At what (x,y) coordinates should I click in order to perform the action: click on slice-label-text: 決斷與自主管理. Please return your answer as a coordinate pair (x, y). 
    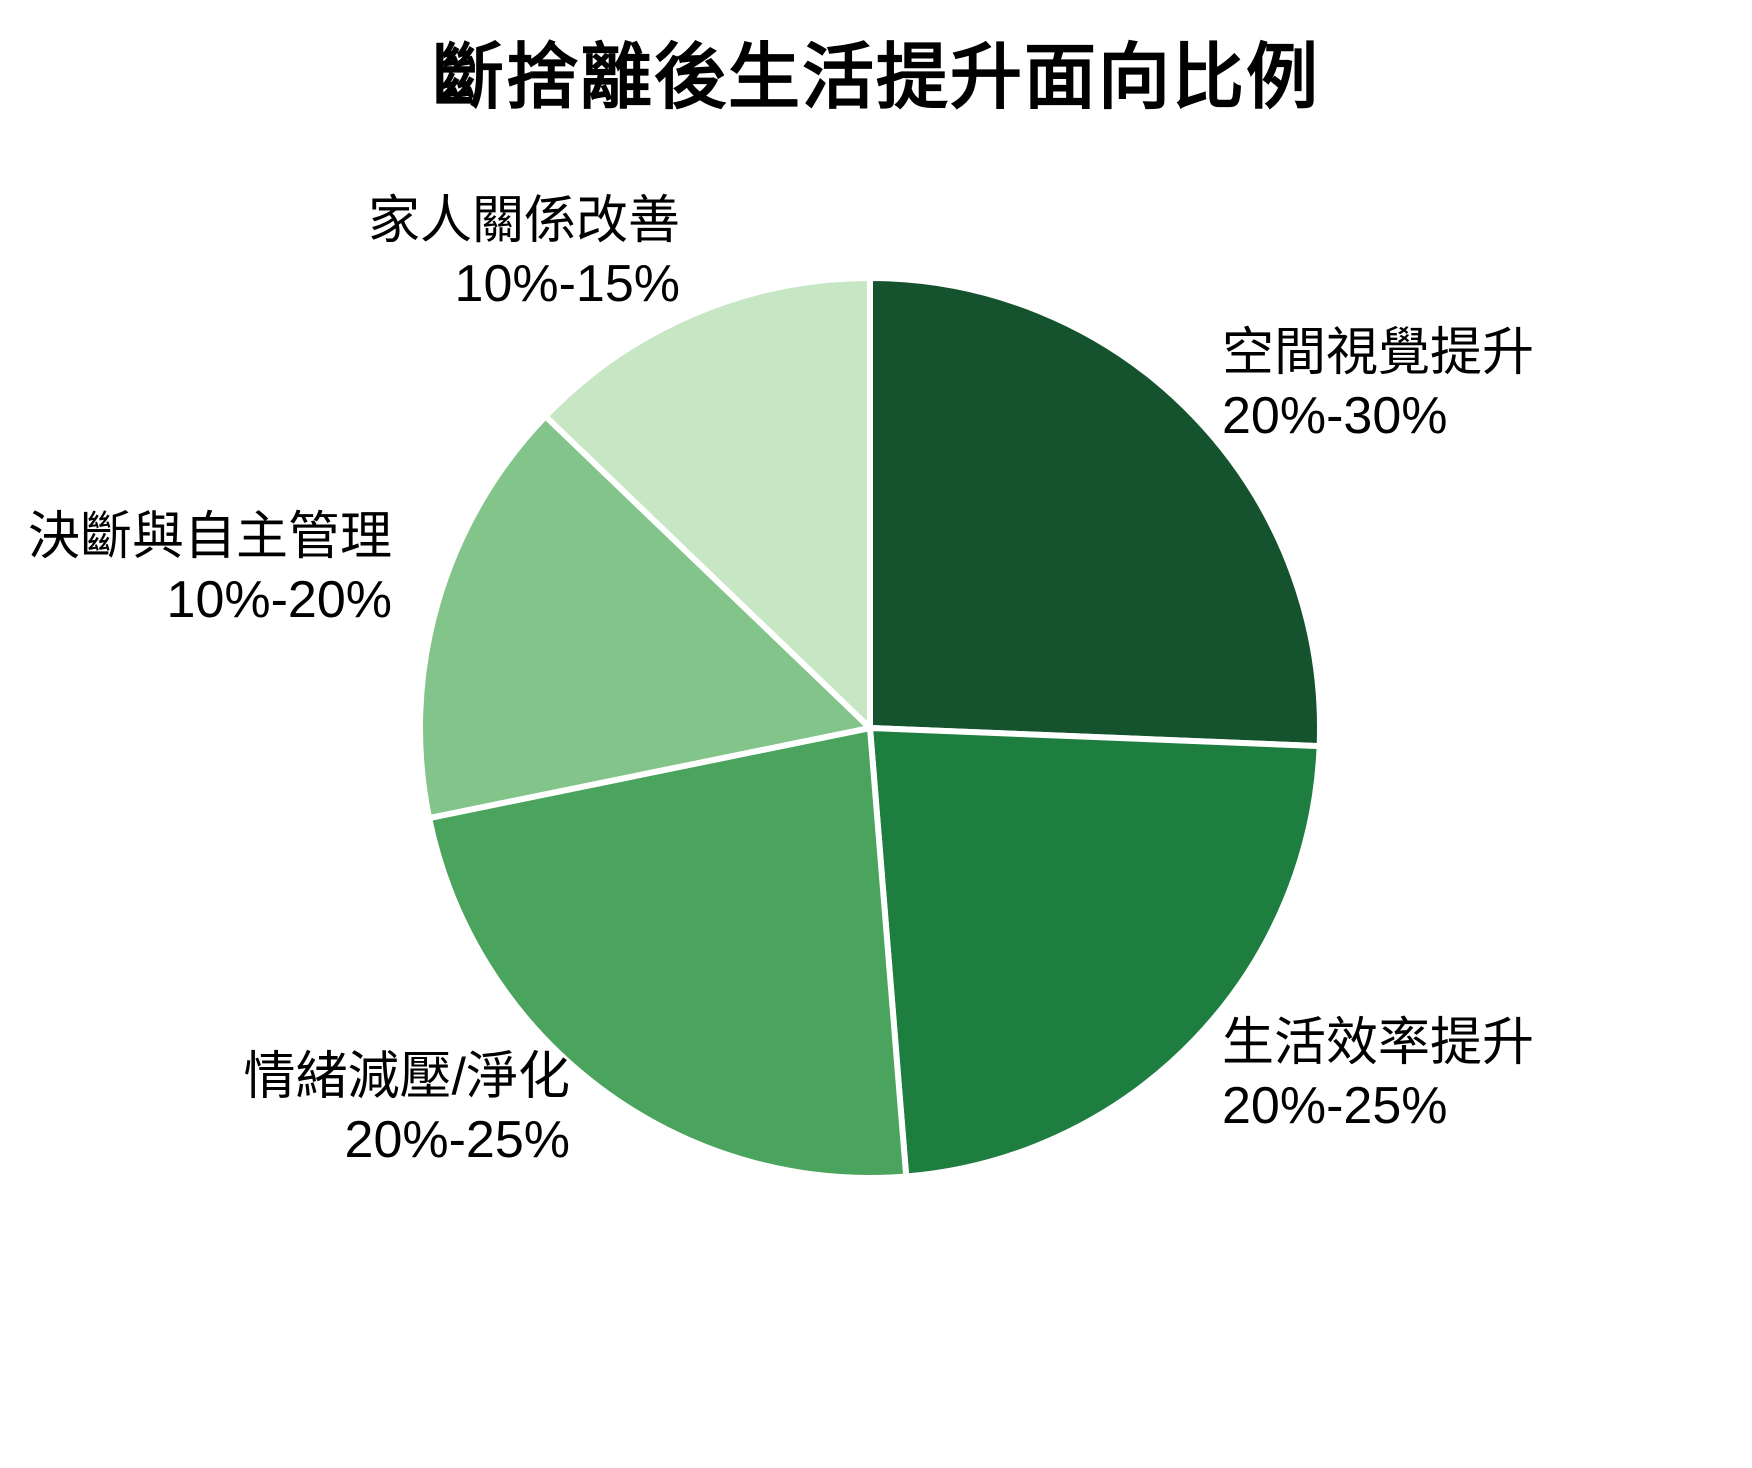
    Looking at the image, I should click on (209, 537).